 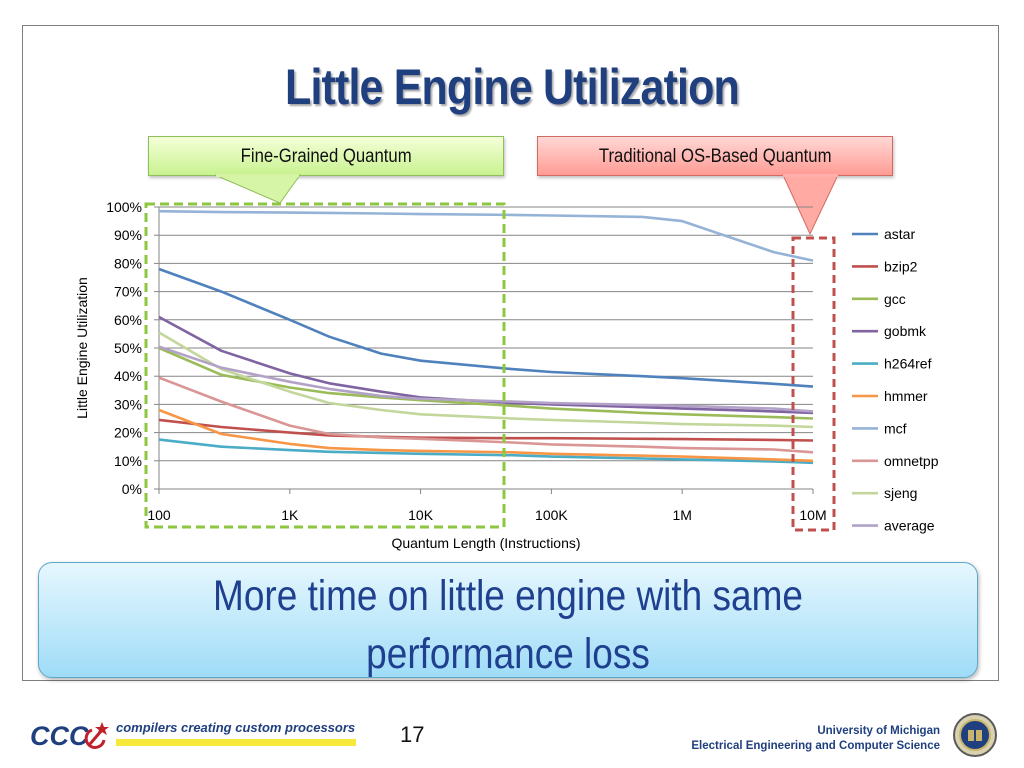 I want to click on series-line-h264ref, so click(x=486, y=451).